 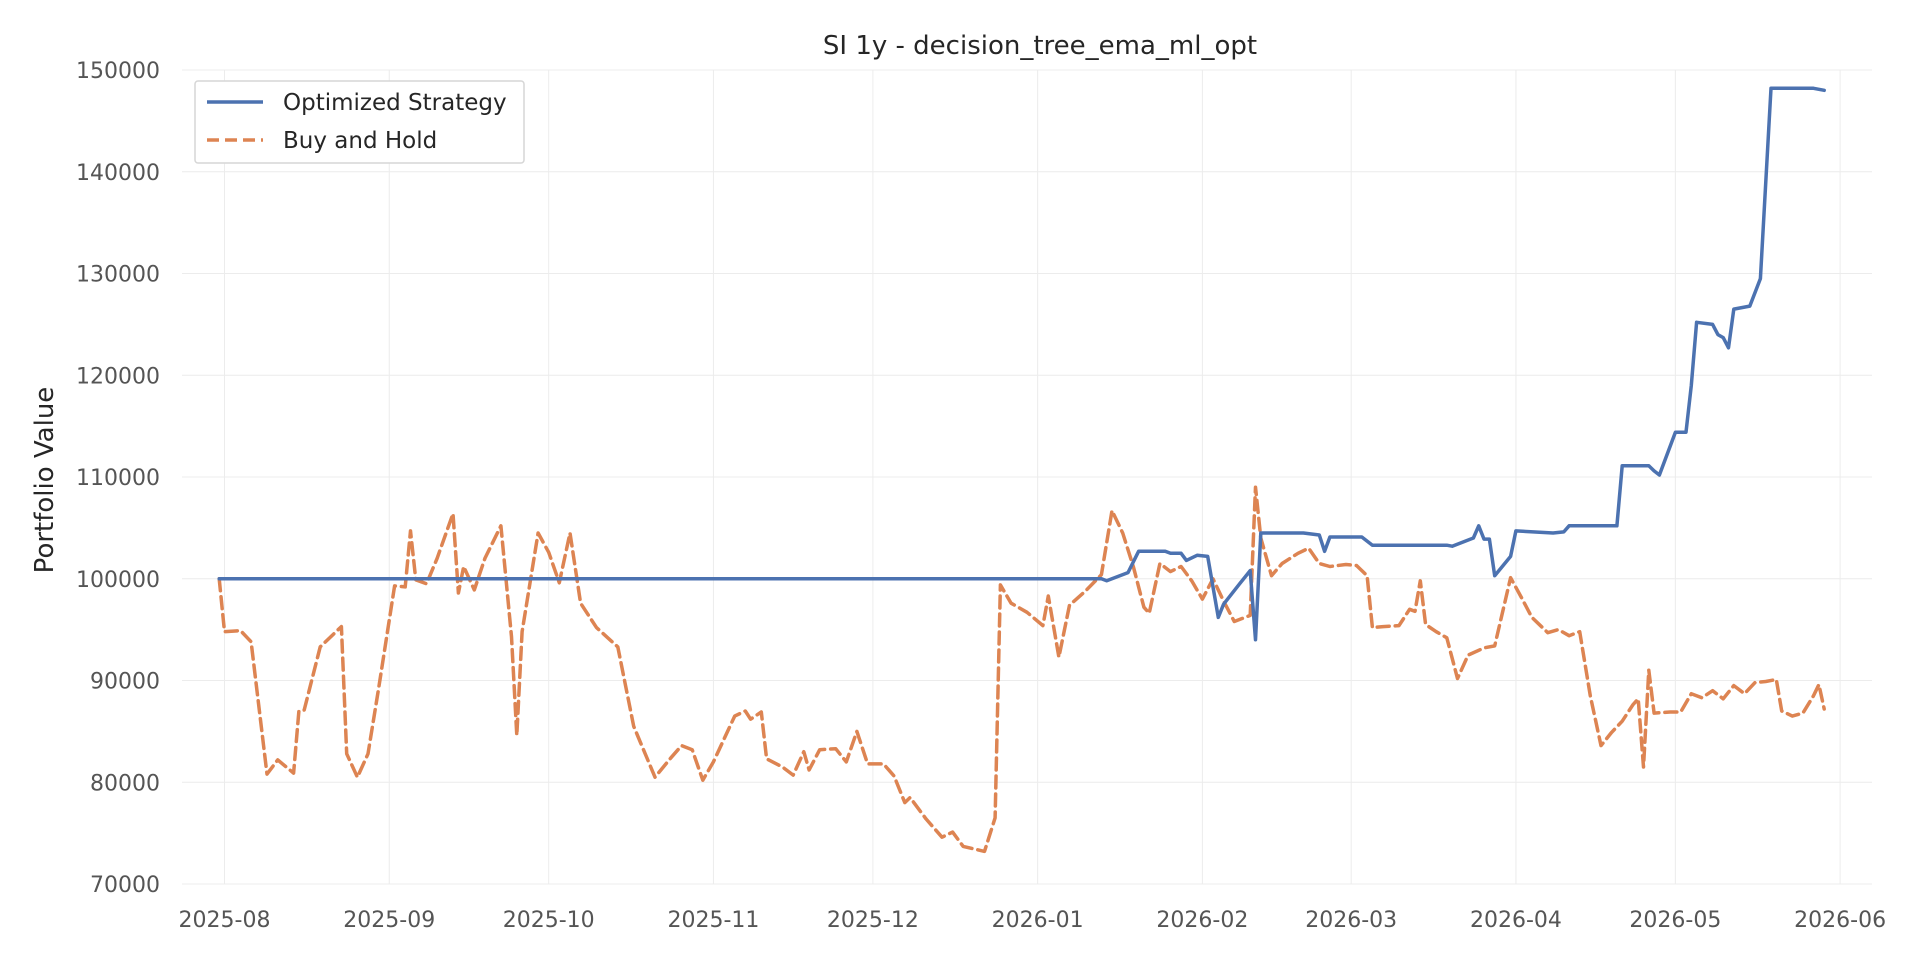 What do you see at coordinates (118, 478) in the screenshot?
I see `y-tick-label: 110000` at bounding box center [118, 478].